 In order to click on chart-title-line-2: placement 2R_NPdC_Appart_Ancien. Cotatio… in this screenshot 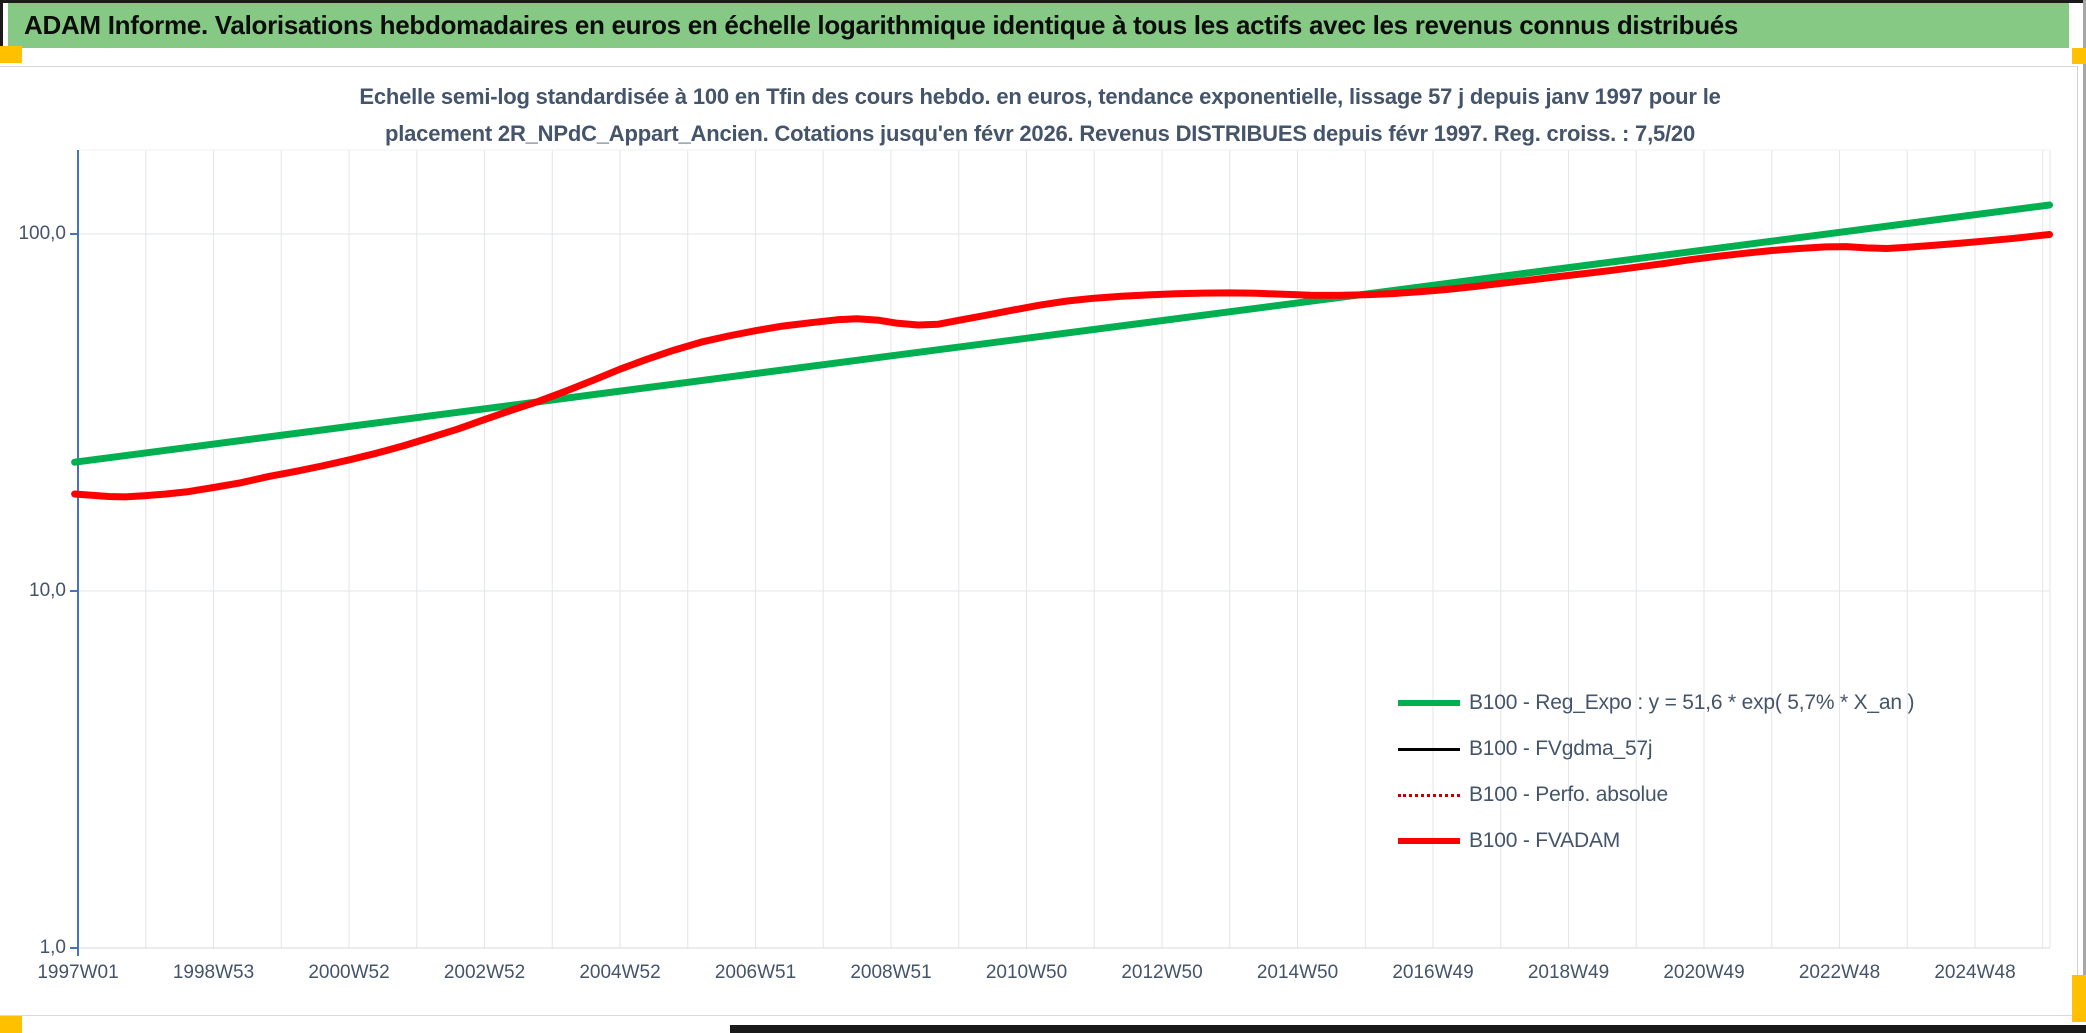, I will do `click(1040, 133)`.